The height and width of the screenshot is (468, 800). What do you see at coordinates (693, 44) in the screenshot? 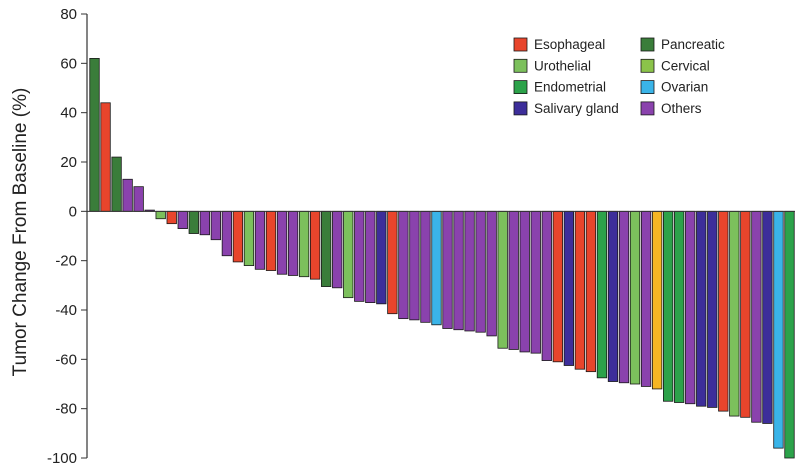
I see `legend-label: Pancreatic` at bounding box center [693, 44].